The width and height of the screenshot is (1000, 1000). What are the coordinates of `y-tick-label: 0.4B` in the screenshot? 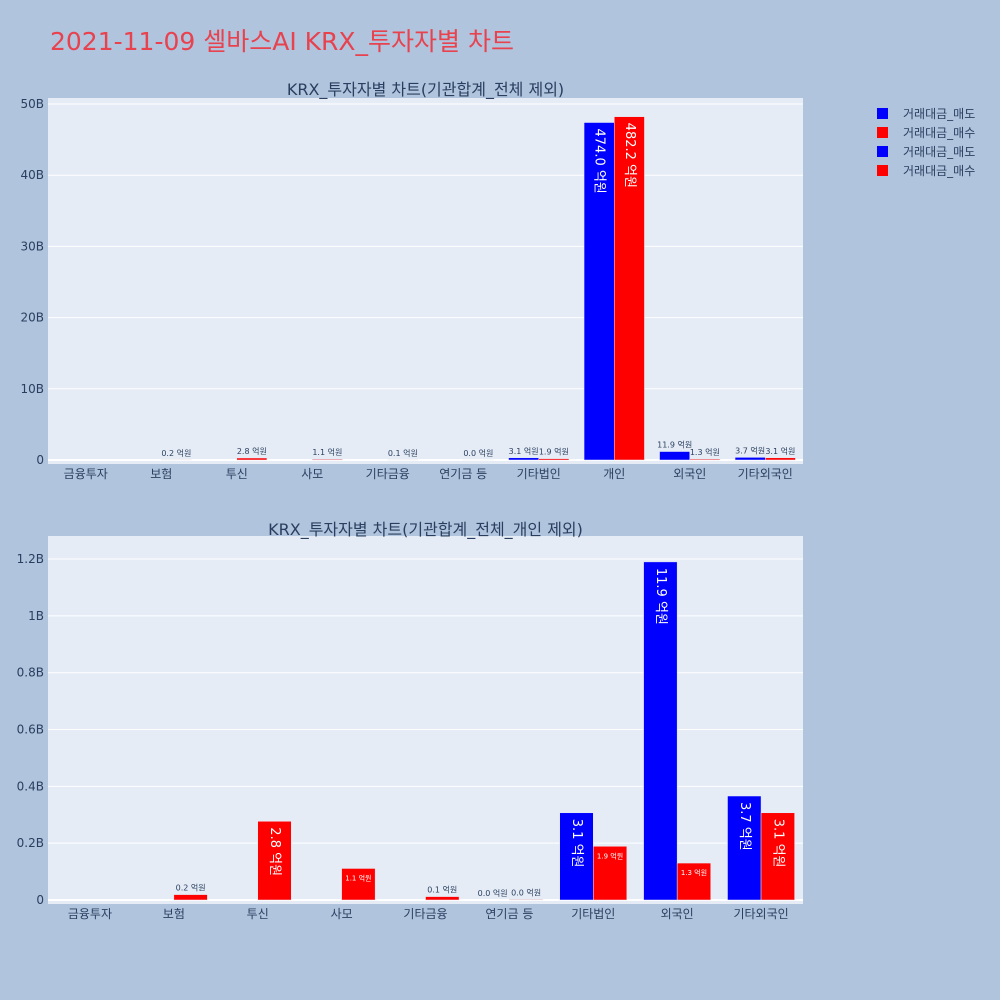 It's located at (30, 786).